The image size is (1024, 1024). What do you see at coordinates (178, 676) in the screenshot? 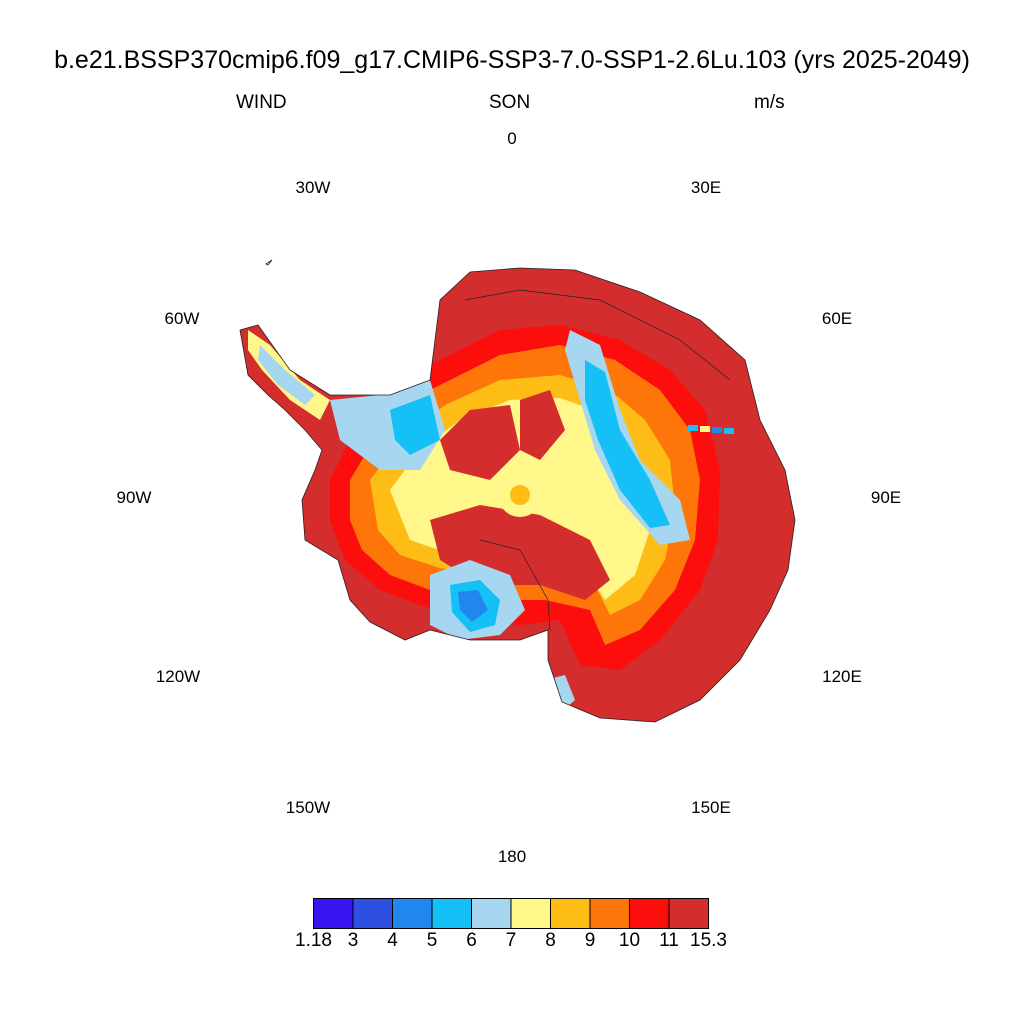
I see `lon-label-120w: 120W` at bounding box center [178, 676].